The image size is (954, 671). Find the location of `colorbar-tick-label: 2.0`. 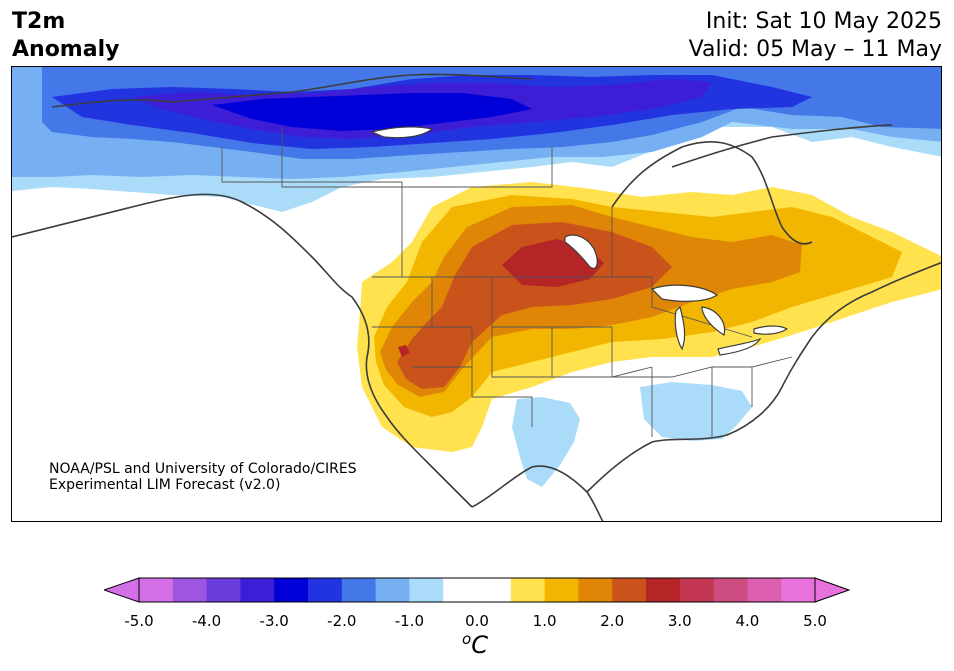

colorbar-tick-label: 2.0 is located at coordinates (612, 621).